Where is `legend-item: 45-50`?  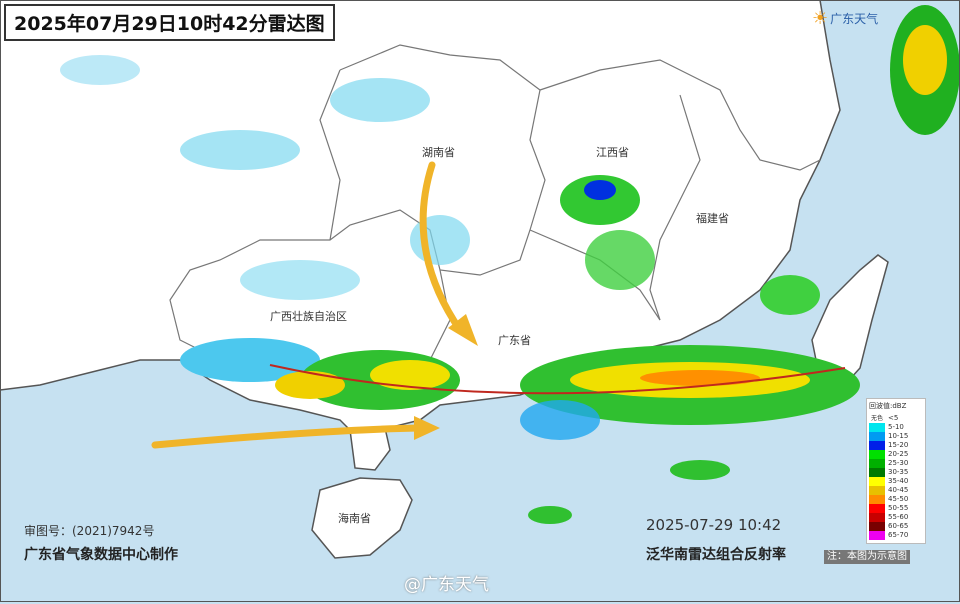
legend-item: 45-50 is located at coordinates (896, 499).